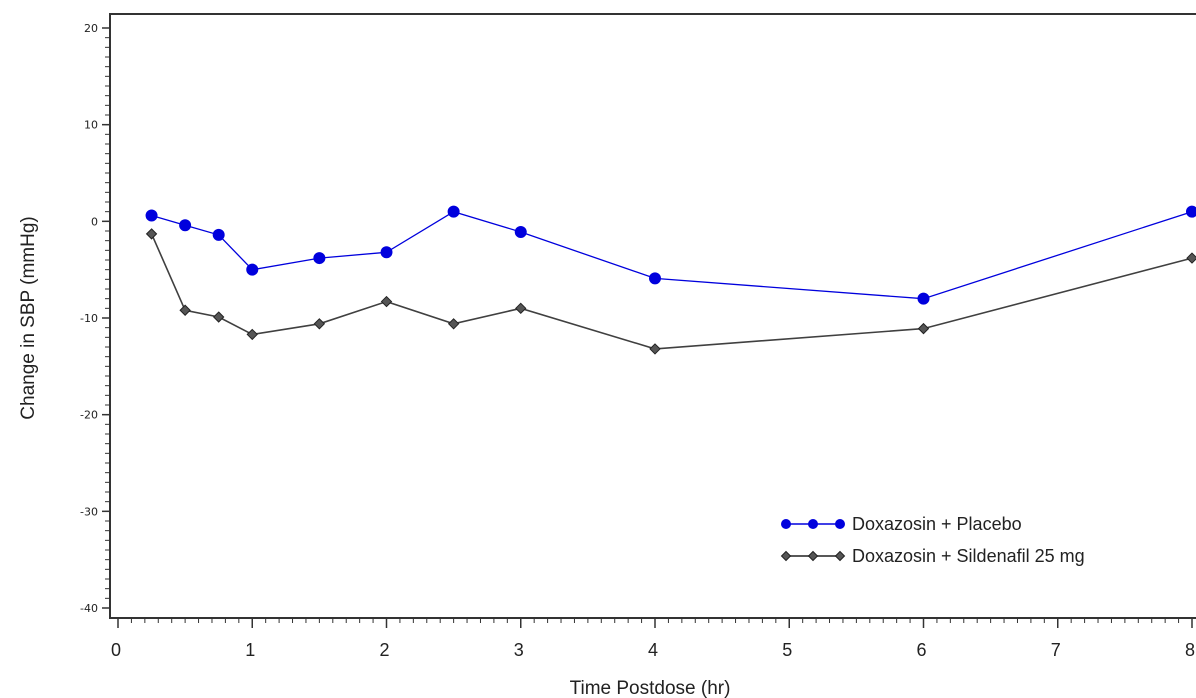 The width and height of the screenshot is (1196, 698). What do you see at coordinates (384, 650) in the screenshot?
I see `x-tick-label: 2` at bounding box center [384, 650].